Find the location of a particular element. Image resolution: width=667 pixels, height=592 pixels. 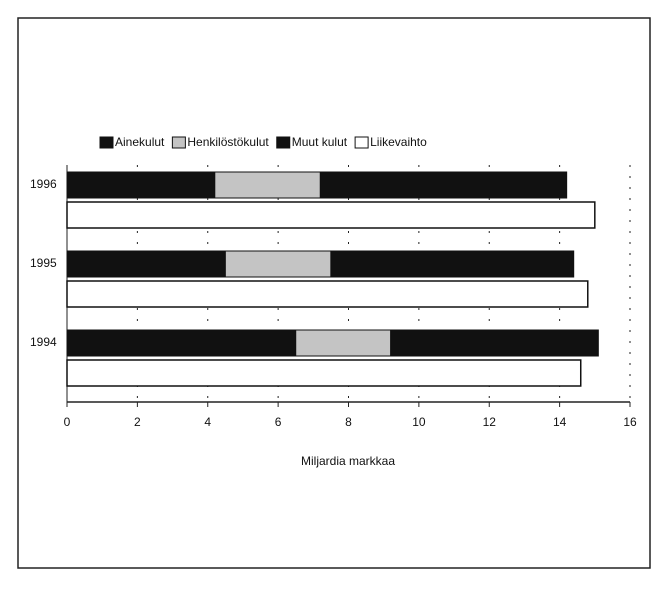

x-tick-label: 2 is located at coordinates (137, 422).